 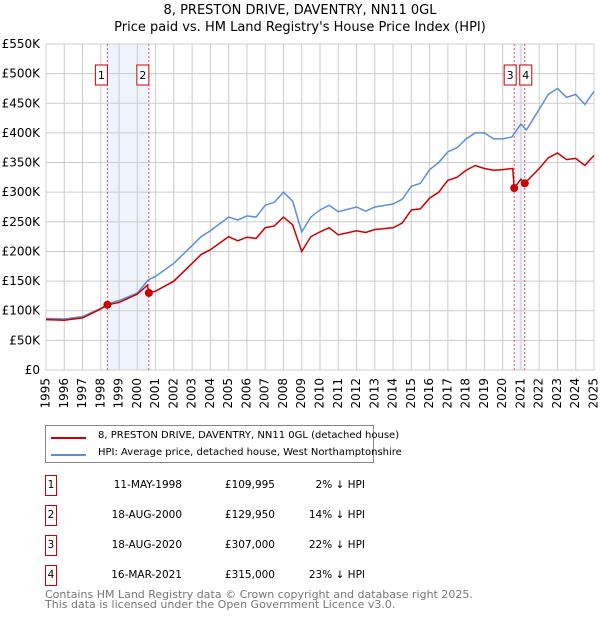 What do you see at coordinates (146, 515) in the screenshot?
I see `sale-date: 18-AUG-2000` at bounding box center [146, 515].